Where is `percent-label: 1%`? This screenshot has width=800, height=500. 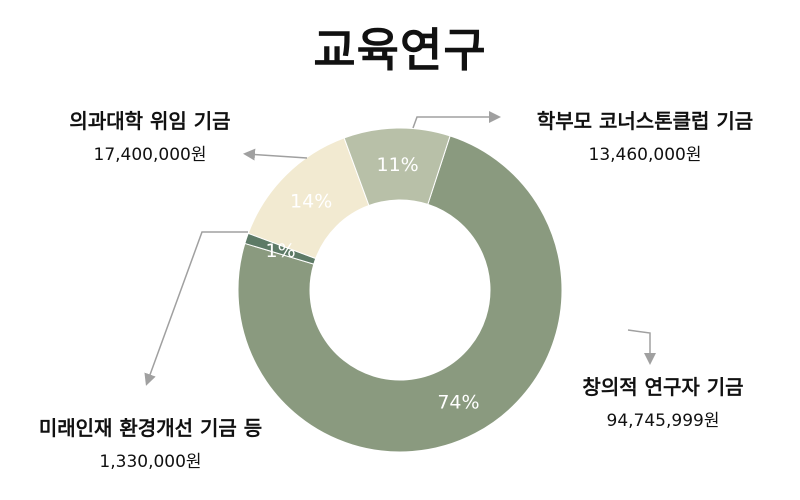
percent-label: 1% is located at coordinates (280, 251).